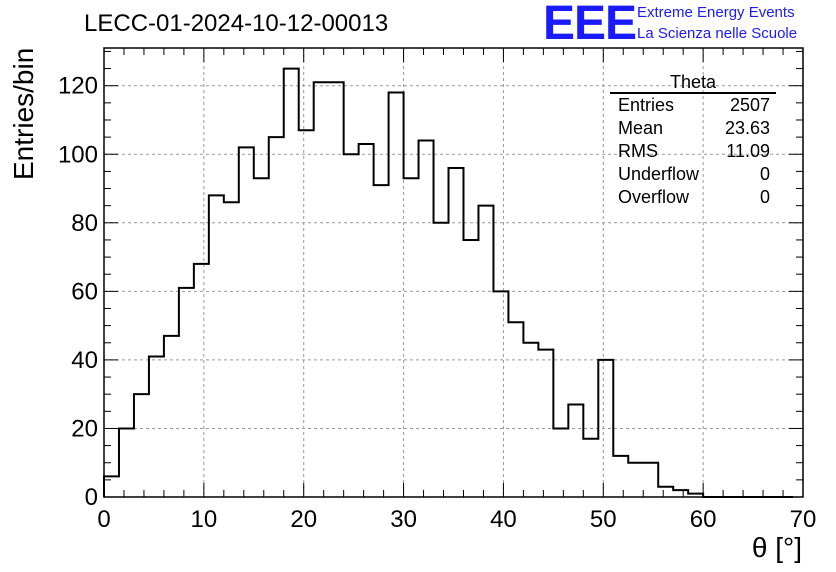 This screenshot has width=836, height=572. What do you see at coordinates (91, 497) in the screenshot?
I see `y-tick-label: 0` at bounding box center [91, 497].